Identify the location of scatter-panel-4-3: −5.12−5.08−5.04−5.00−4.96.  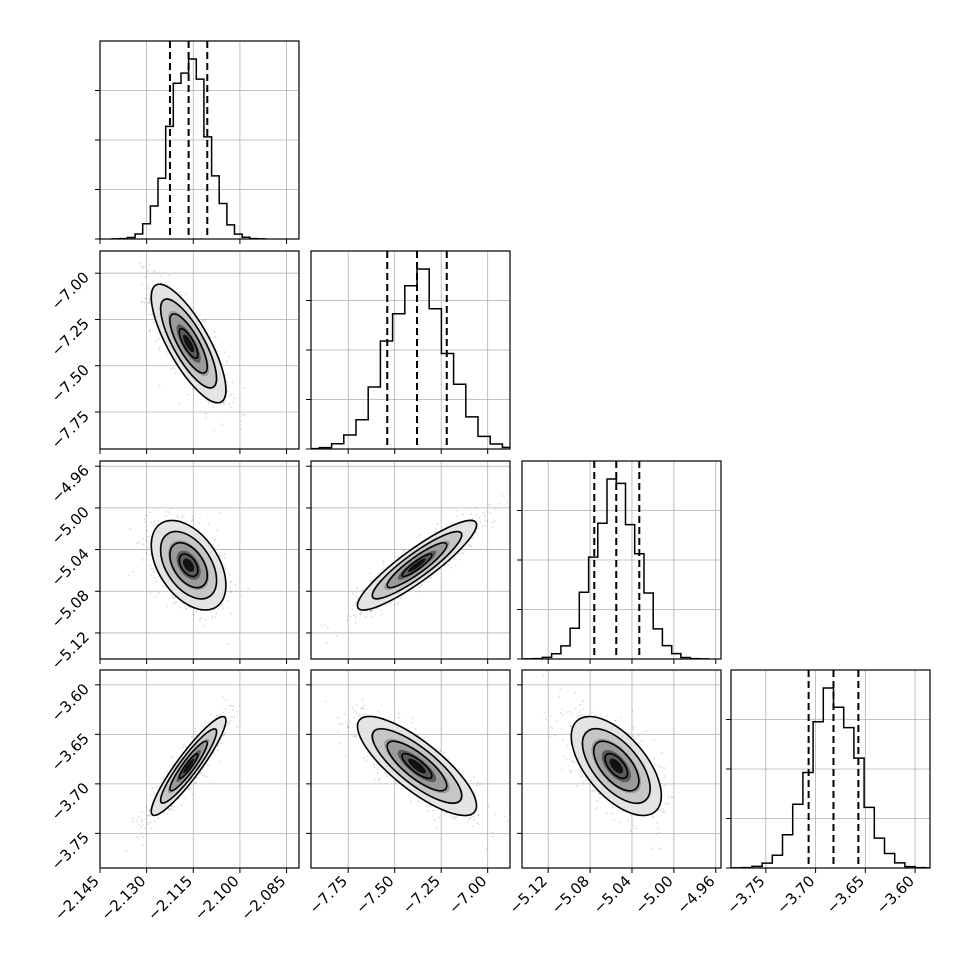
(614, 793).